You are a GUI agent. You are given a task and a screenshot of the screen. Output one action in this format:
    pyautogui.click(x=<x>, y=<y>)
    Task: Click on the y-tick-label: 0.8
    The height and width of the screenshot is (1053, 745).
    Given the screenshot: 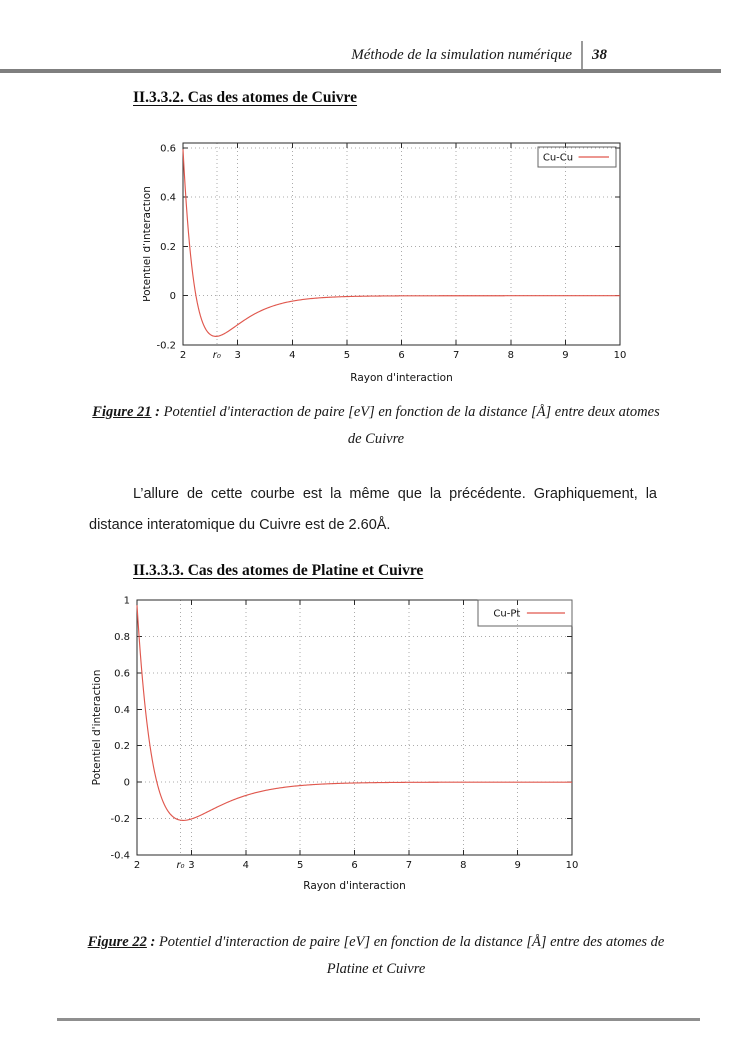 What is the action you would take?
    pyautogui.click(x=122, y=637)
    